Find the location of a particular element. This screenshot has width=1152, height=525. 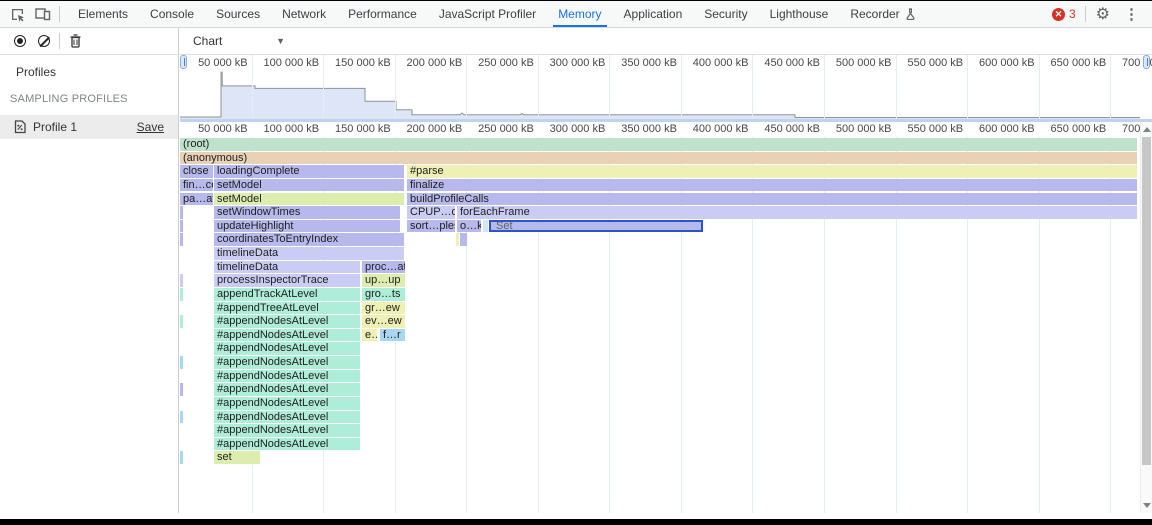

settings-gear-icon: ⚙ is located at coordinates (1102, 14).